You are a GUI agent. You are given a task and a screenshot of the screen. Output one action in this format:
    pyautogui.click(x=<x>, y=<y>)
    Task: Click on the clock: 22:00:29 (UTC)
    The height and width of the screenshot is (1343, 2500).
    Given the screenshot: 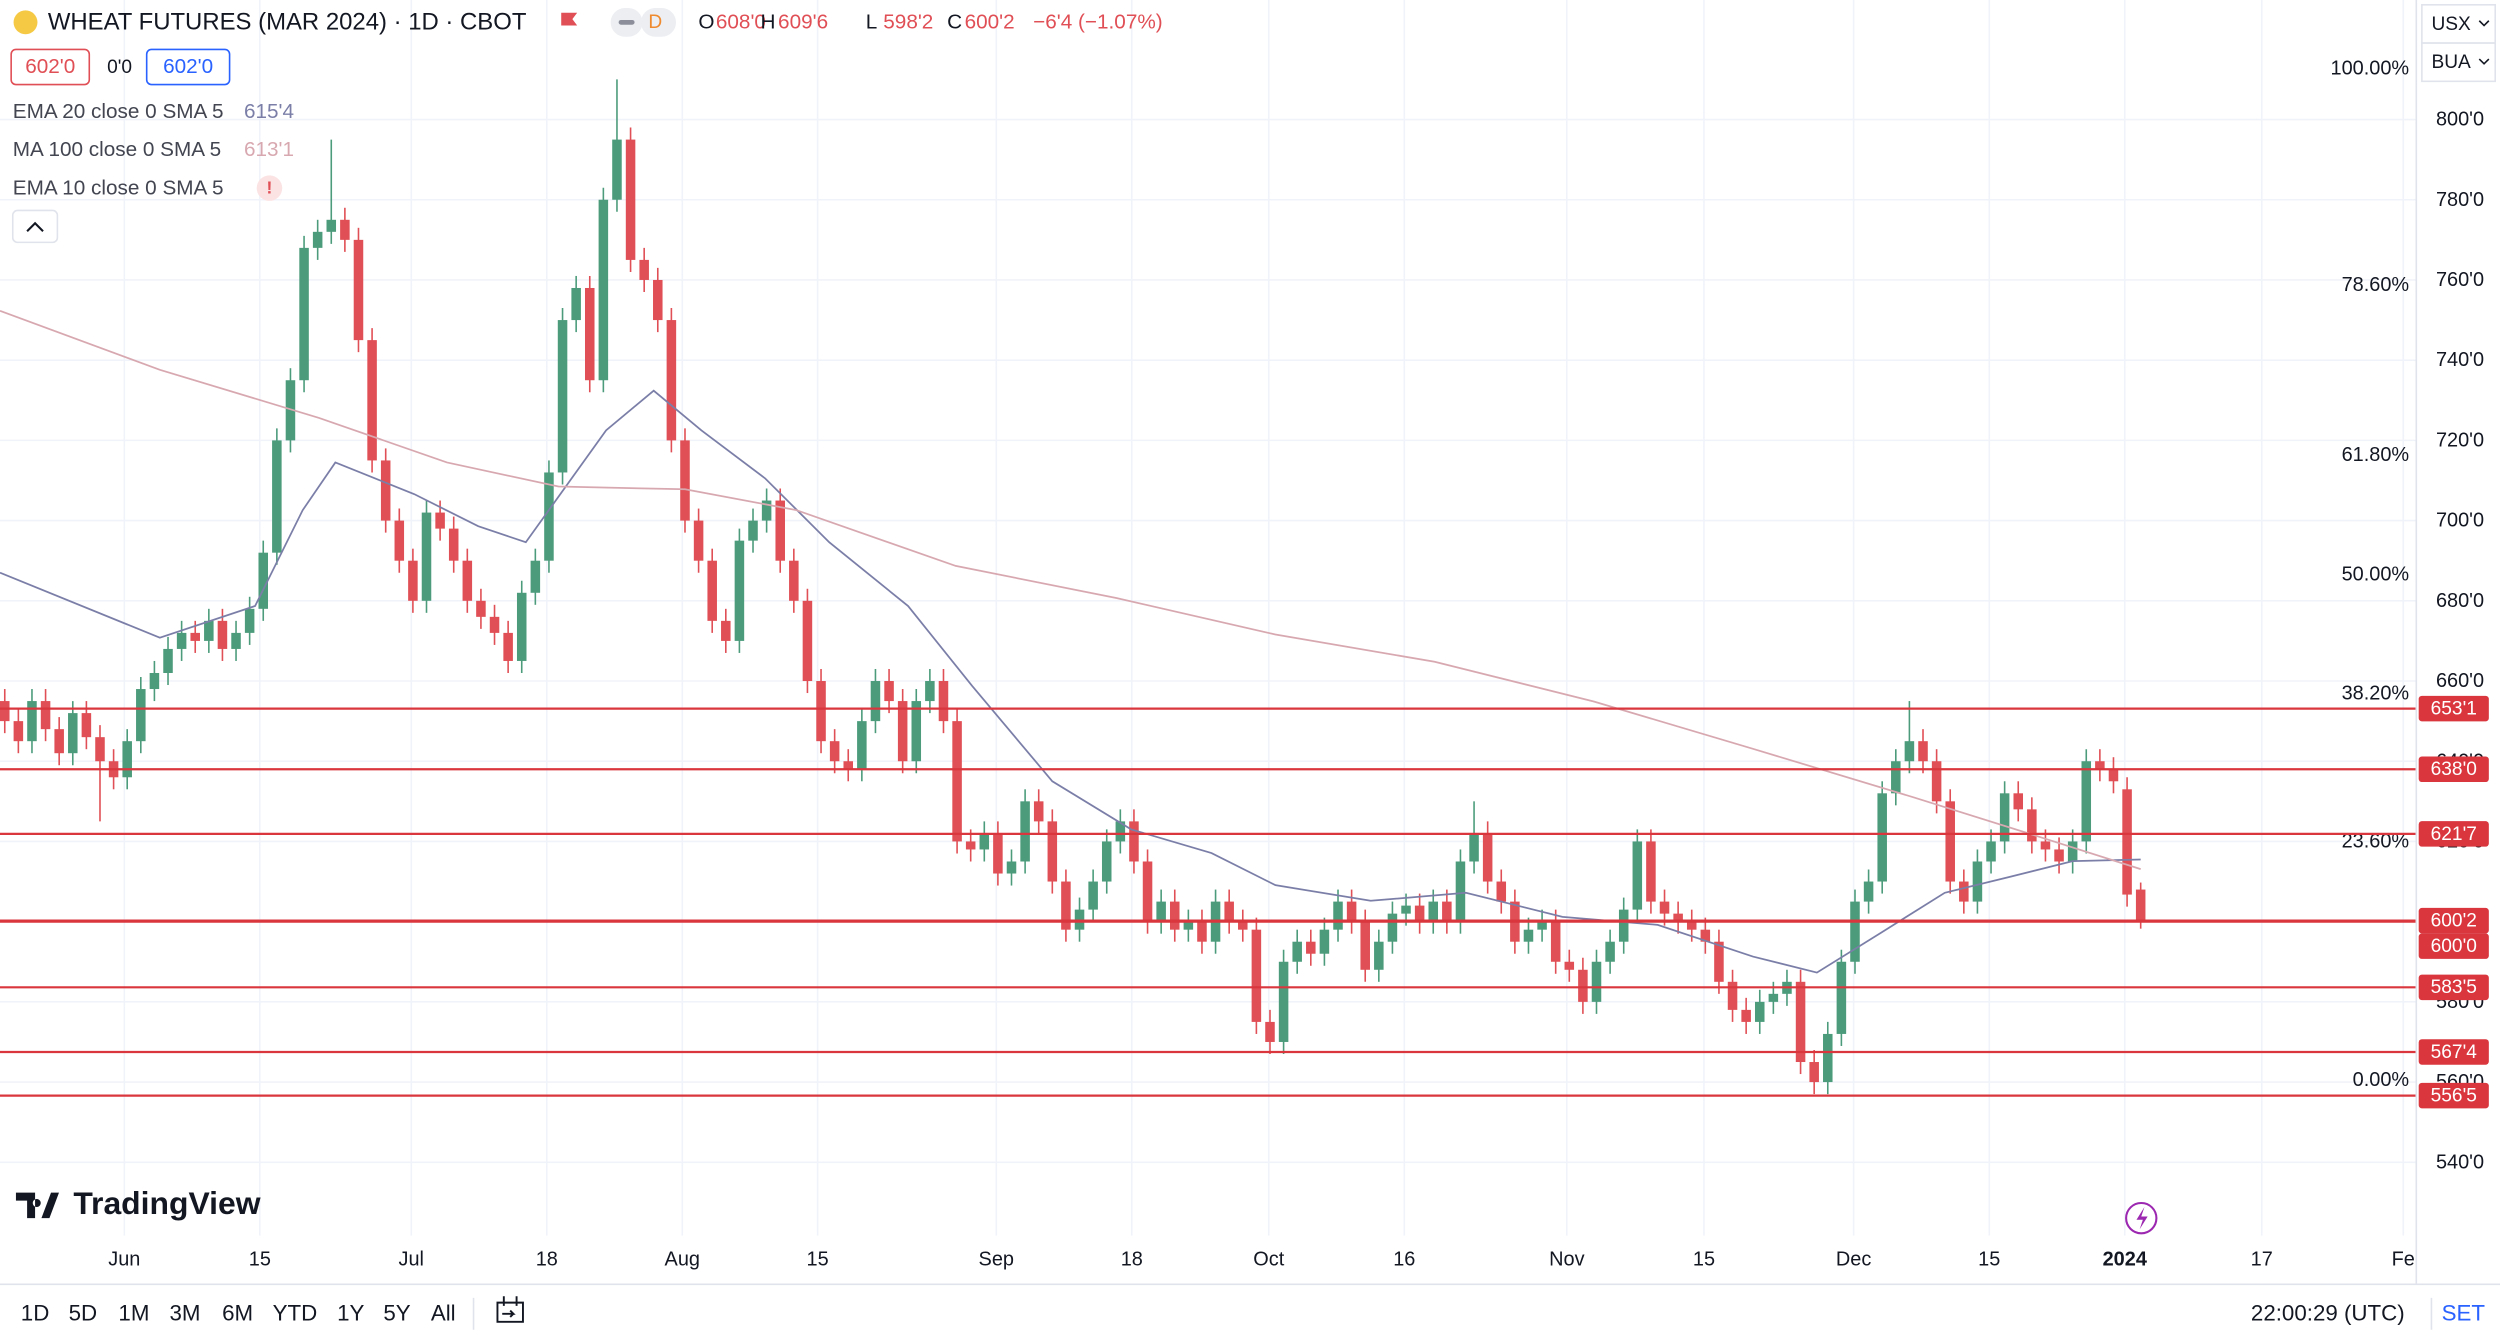 What is the action you would take?
    pyautogui.click(x=2328, y=1312)
    